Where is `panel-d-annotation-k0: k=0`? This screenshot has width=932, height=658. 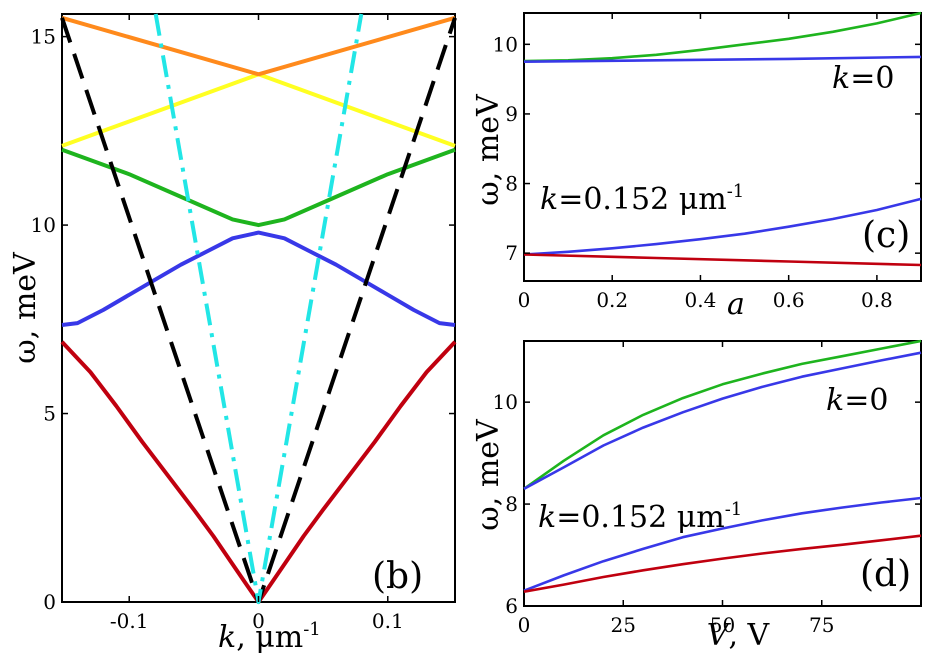 panel-d-annotation-k0: k=0 is located at coordinates (857, 400).